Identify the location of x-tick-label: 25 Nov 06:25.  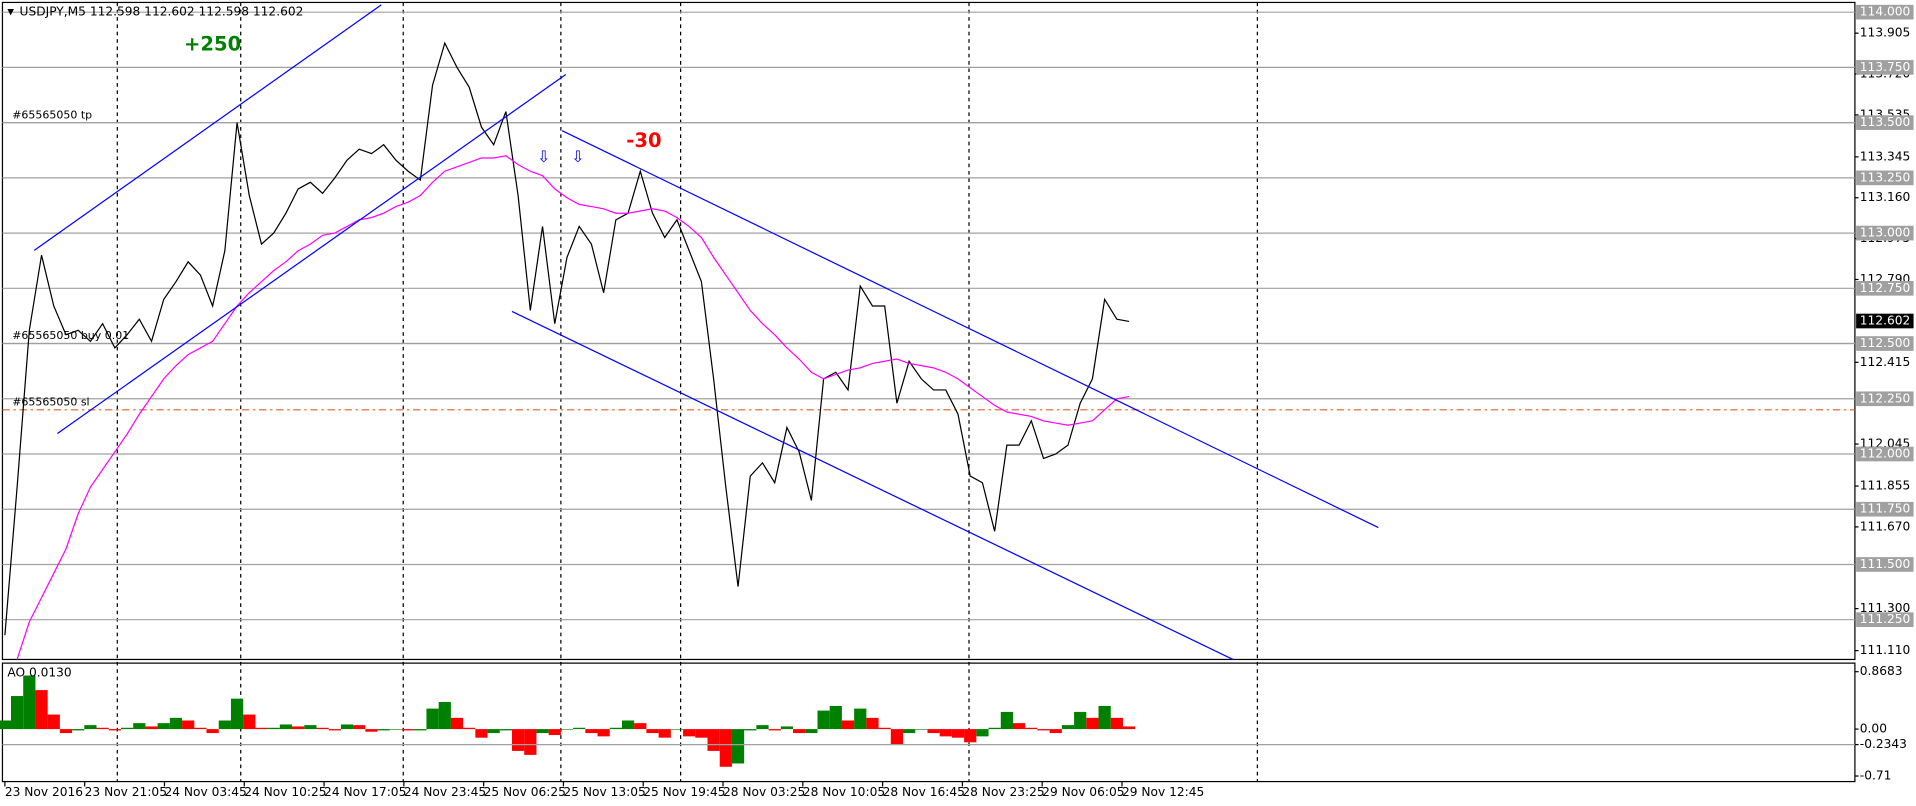
(525, 792).